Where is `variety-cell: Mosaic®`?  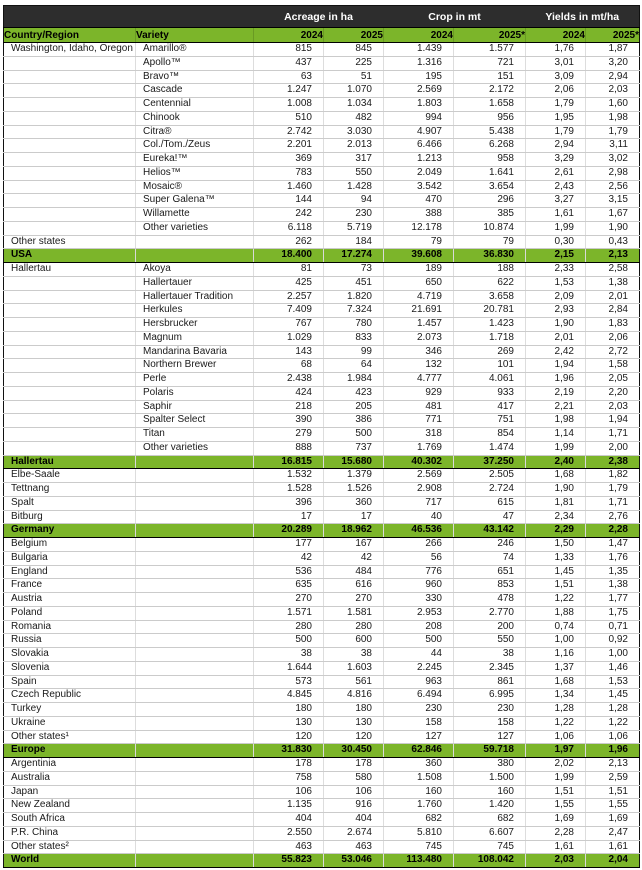 variety-cell: Mosaic® is located at coordinates (194, 187).